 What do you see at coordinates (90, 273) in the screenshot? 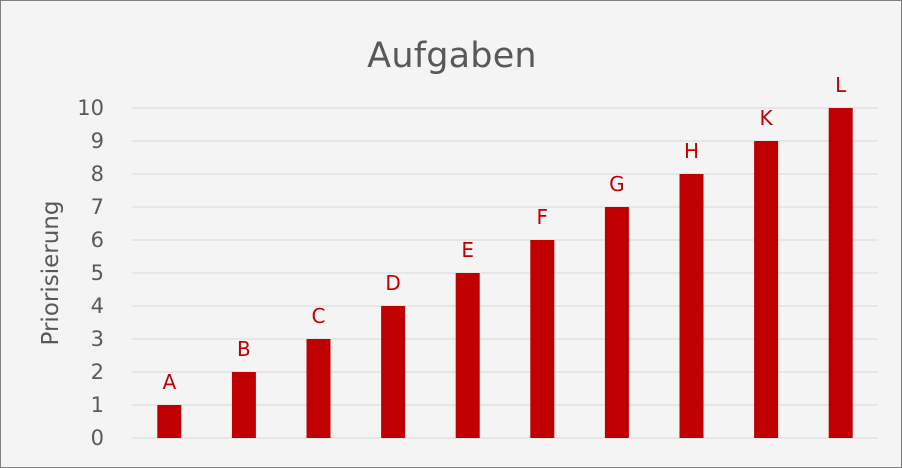
I see `y-axis-ticks: 0 1 2 3 4 5 6 7 8 9 10` at bounding box center [90, 273].